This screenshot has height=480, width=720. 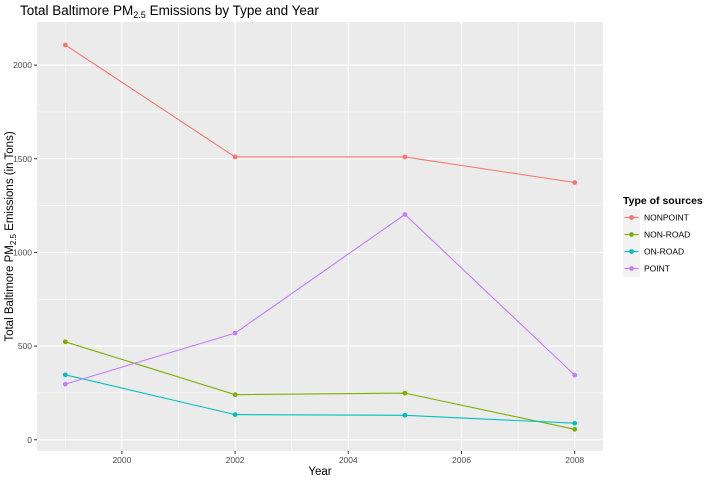 What do you see at coordinates (657, 269) in the screenshot?
I see `legend-label: POINT` at bounding box center [657, 269].